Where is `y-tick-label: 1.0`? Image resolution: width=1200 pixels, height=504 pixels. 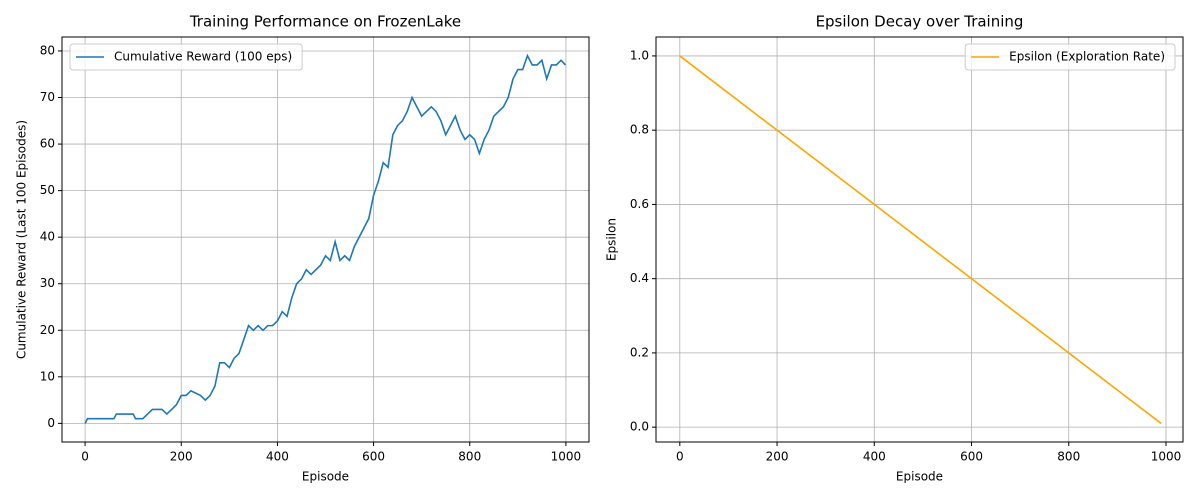 y-tick-label: 1.0 is located at coordinates (639, 55).